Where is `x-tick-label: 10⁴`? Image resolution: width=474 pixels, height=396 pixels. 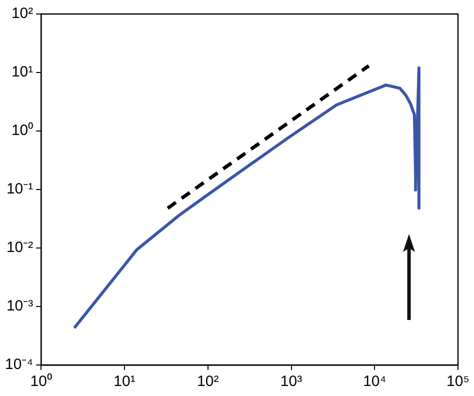 x-tick-label: 10⁴ is located at coordinates (374, 381).